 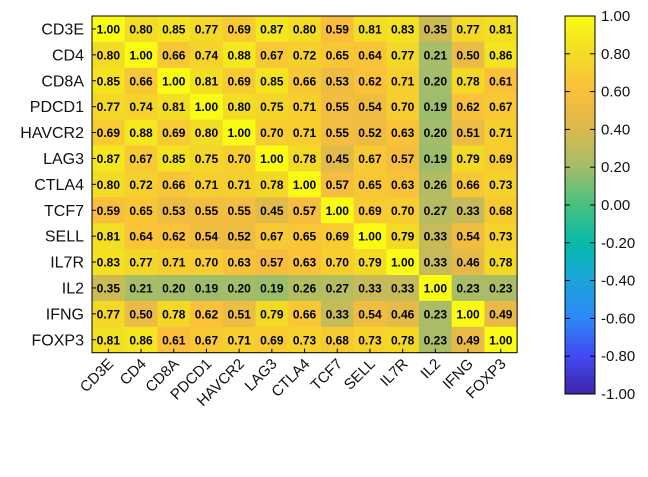 I want to click on cell-value-label: 0.65, so click(x=338, y=55).